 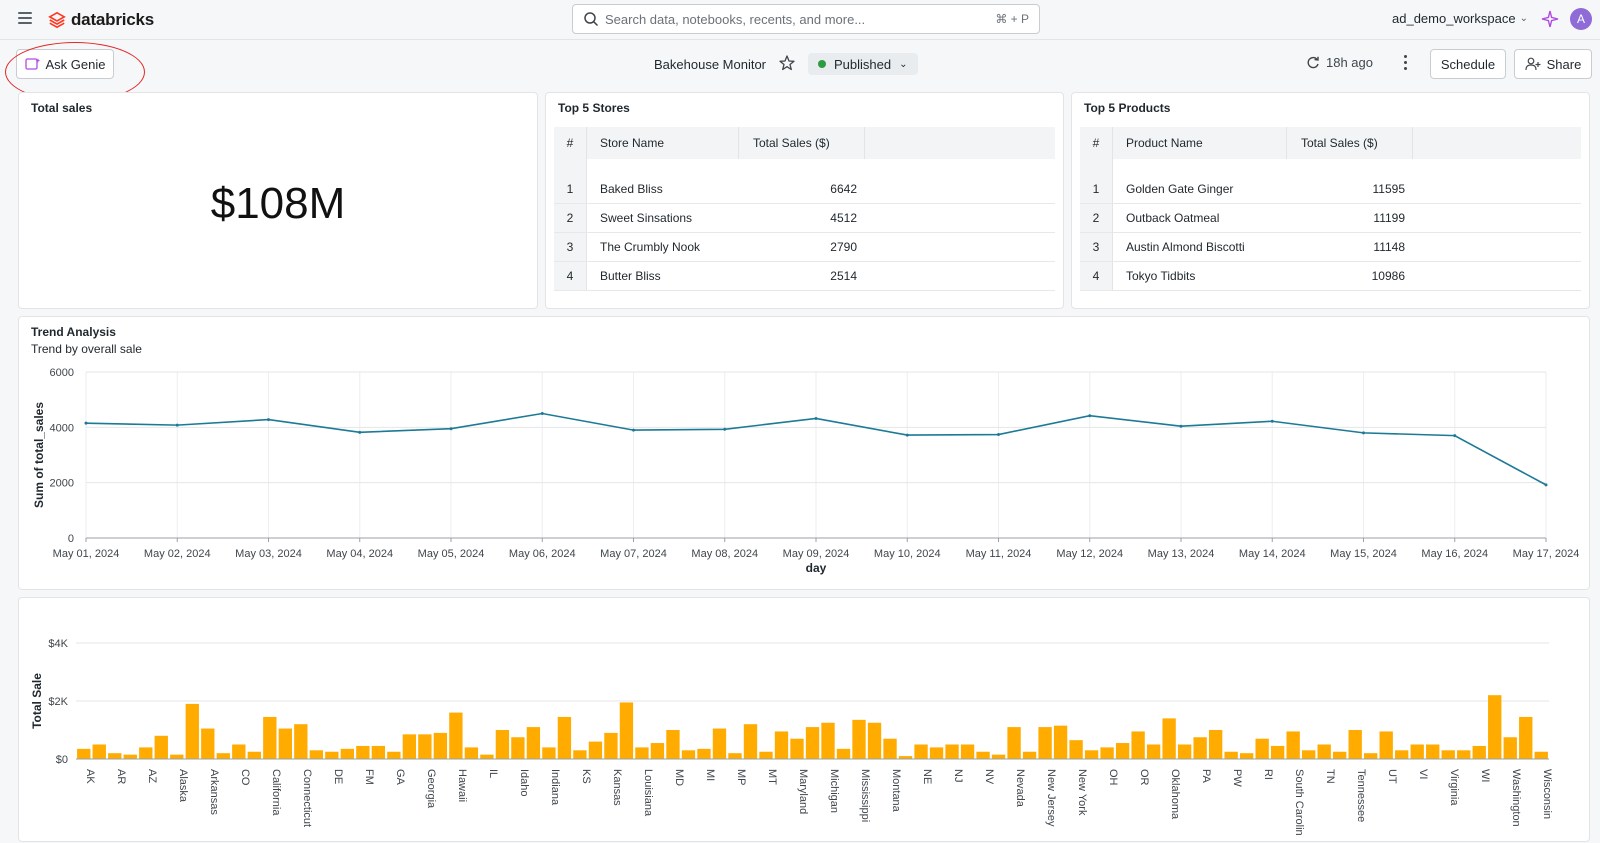 I want to click on x-tick-label: Louisiana, so click(x=648, y=793).